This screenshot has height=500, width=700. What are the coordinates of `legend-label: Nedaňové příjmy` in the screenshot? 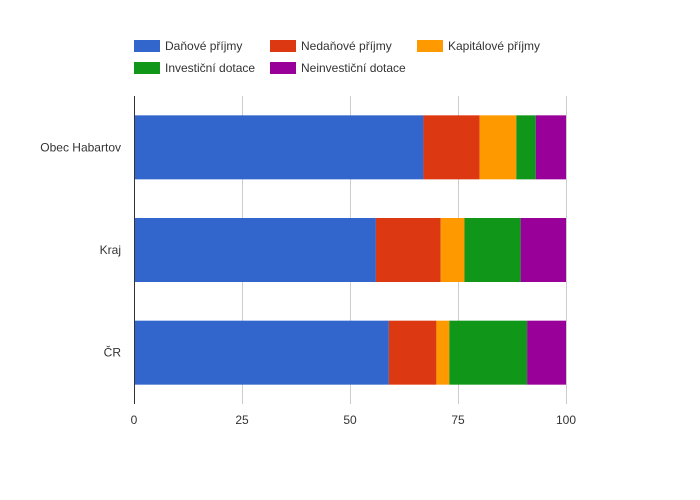 It's located at (346, 46).